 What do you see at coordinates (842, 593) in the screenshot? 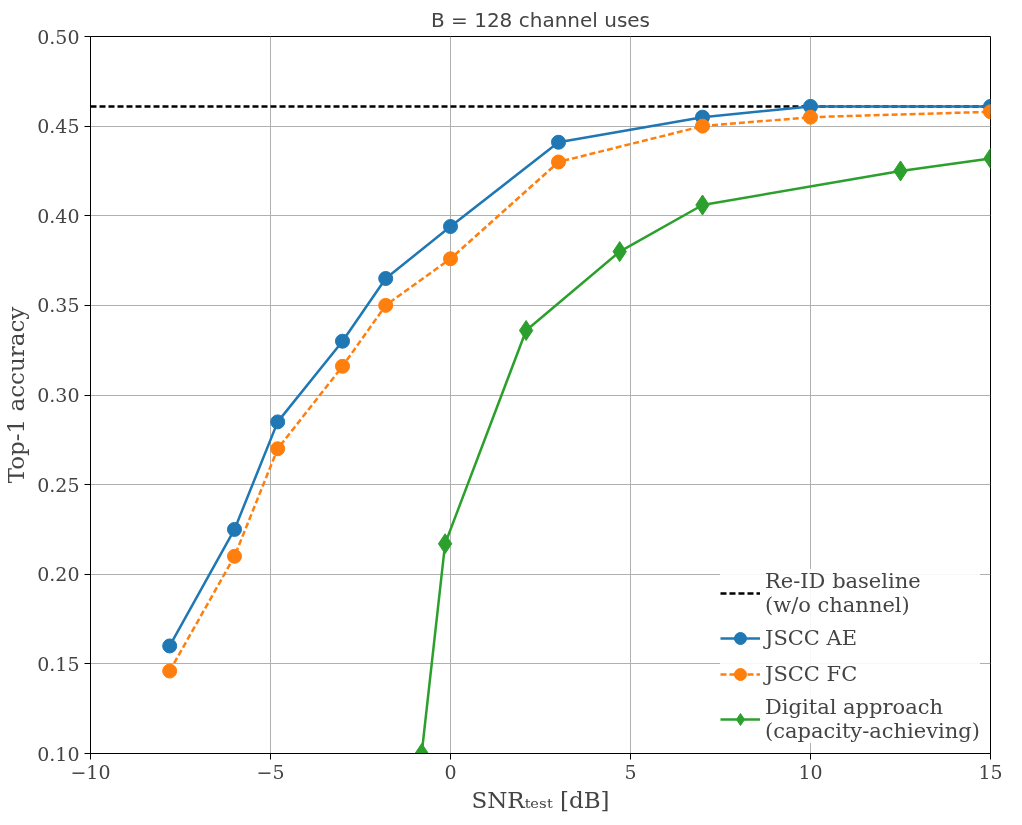
I see `legend-label: Re-ID baseline (w/o channel)` at bounding box center [842, 593].